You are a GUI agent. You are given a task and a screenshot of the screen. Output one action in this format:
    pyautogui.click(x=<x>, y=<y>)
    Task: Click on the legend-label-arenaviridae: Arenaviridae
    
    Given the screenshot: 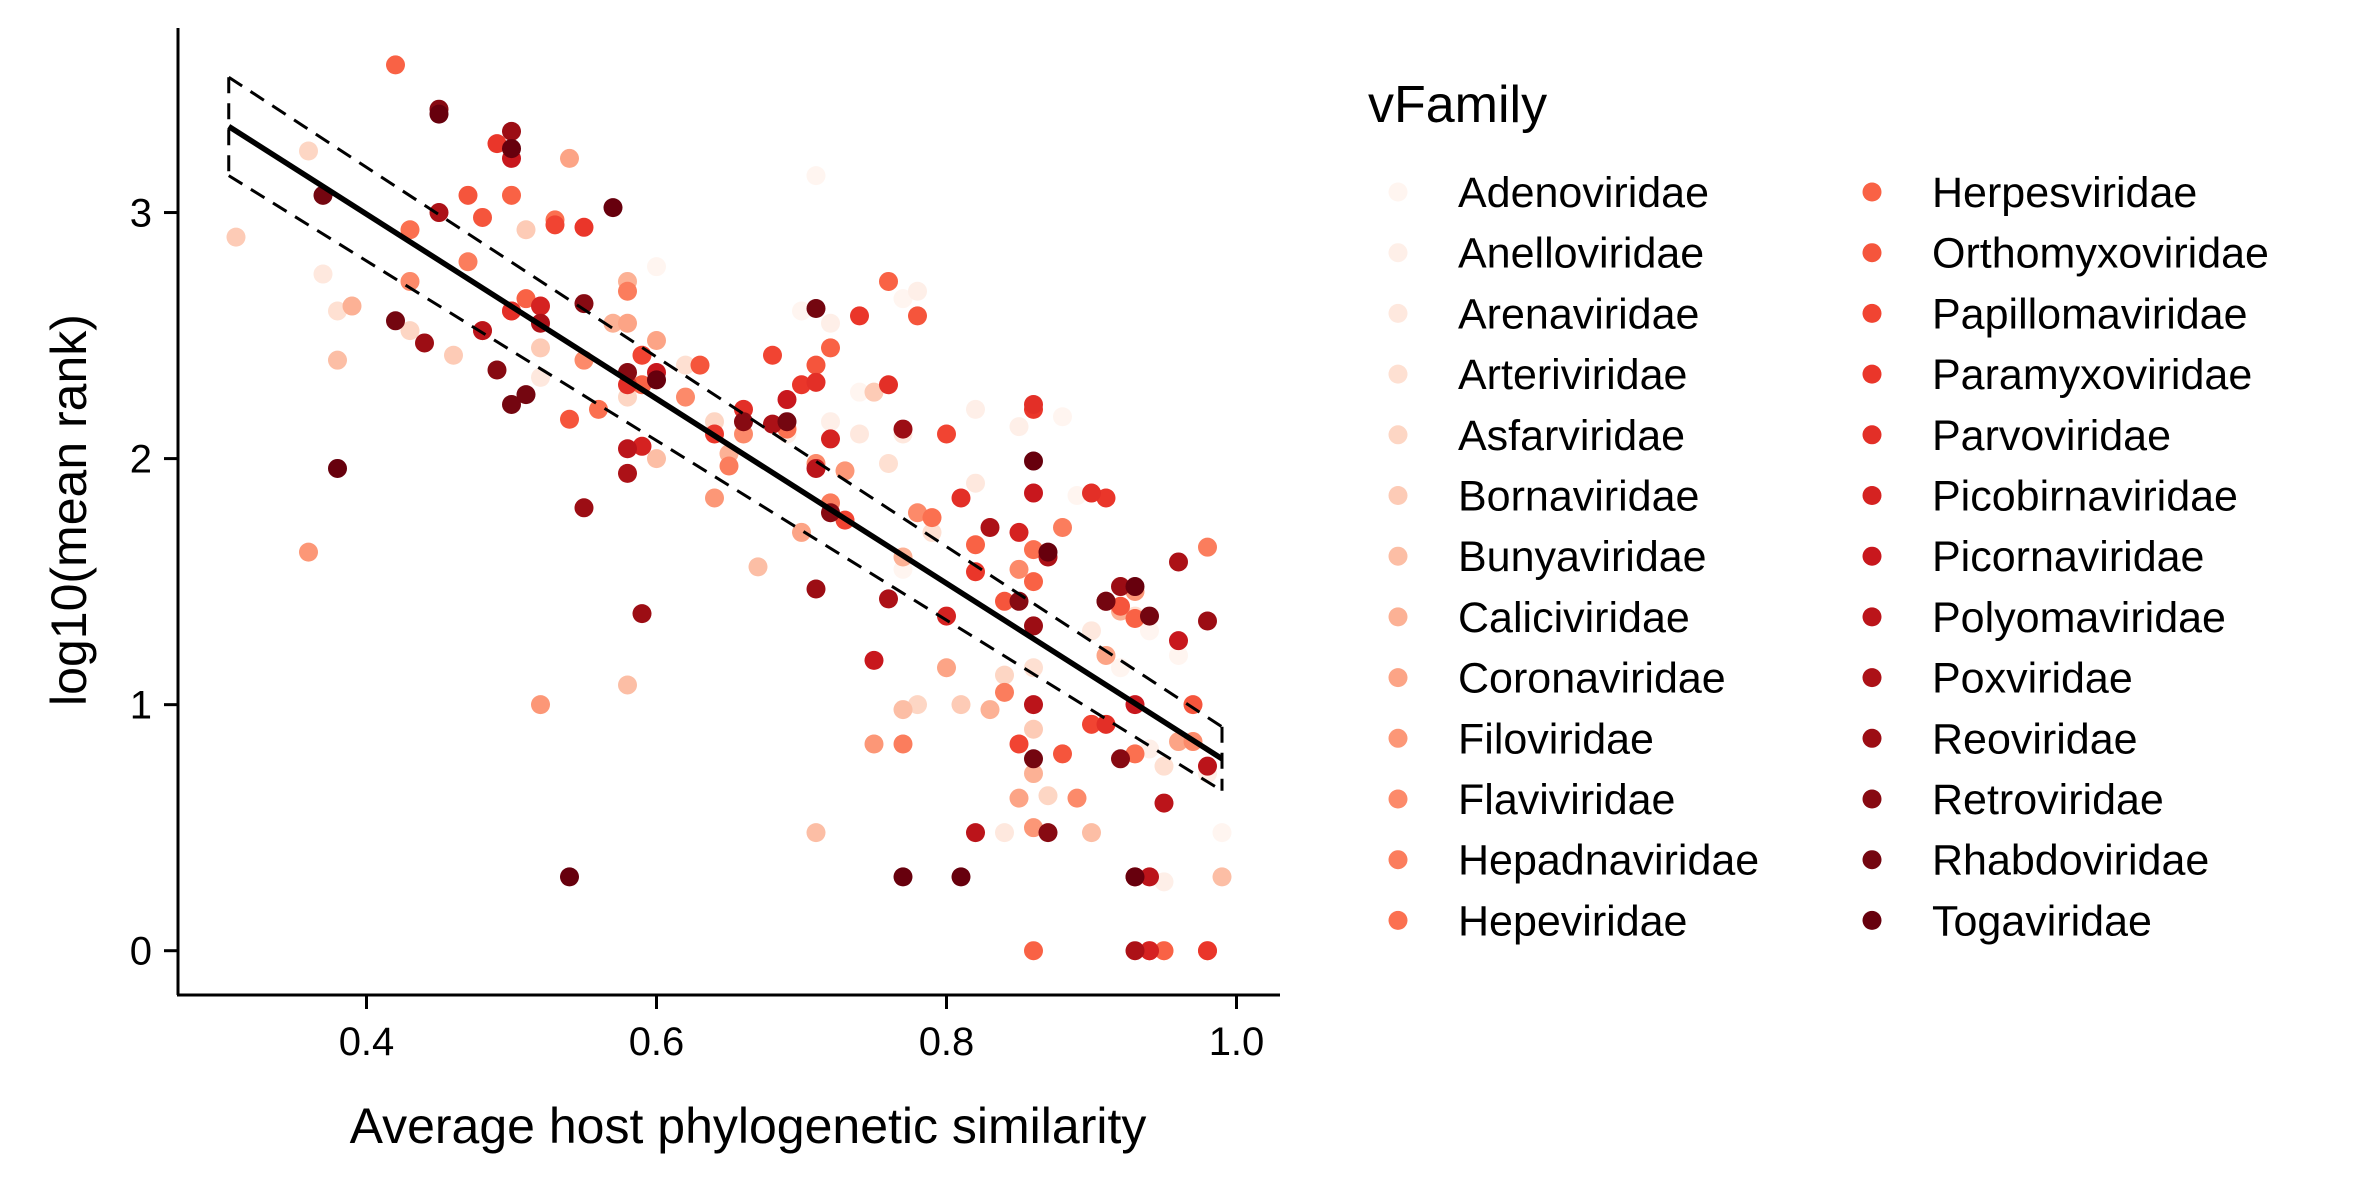 What is the action you would take?
    pyautogui.click(x=1578, y=314)
    